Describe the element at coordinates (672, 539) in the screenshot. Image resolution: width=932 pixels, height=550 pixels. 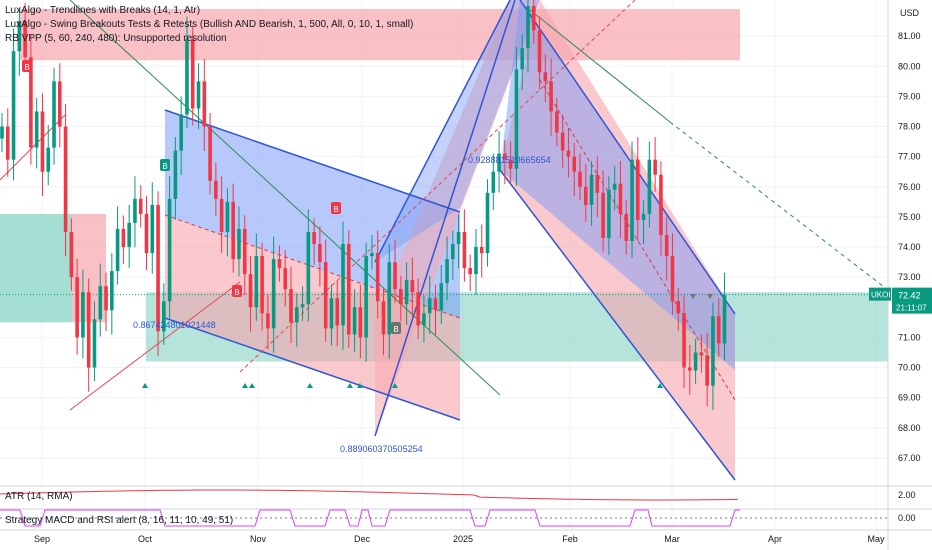
I see `time-tick-label: Mar` at that location.